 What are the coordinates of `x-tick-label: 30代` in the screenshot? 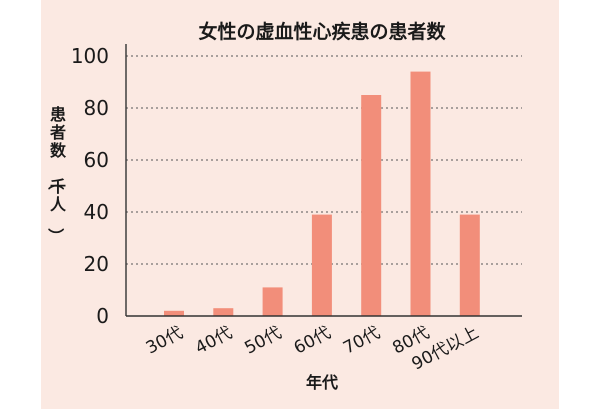 It's located at (165, 341).